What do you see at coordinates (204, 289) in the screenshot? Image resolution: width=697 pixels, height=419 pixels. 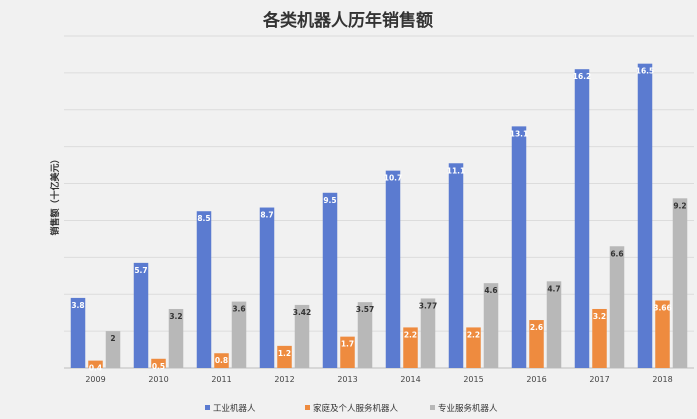 I see `bar-1-2011` at bounding box center [204, 289].